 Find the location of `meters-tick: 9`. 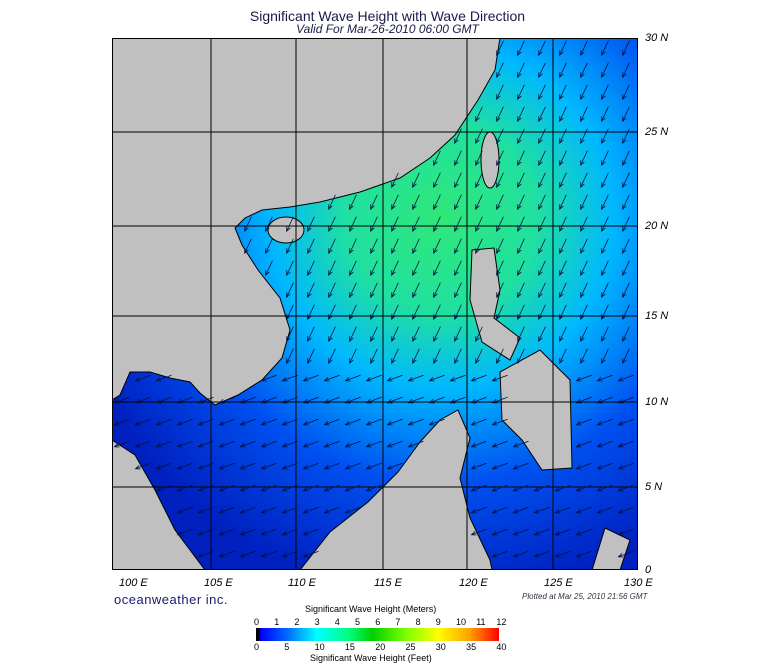

meters-tick: 9 is located at coordinates (438, 622).